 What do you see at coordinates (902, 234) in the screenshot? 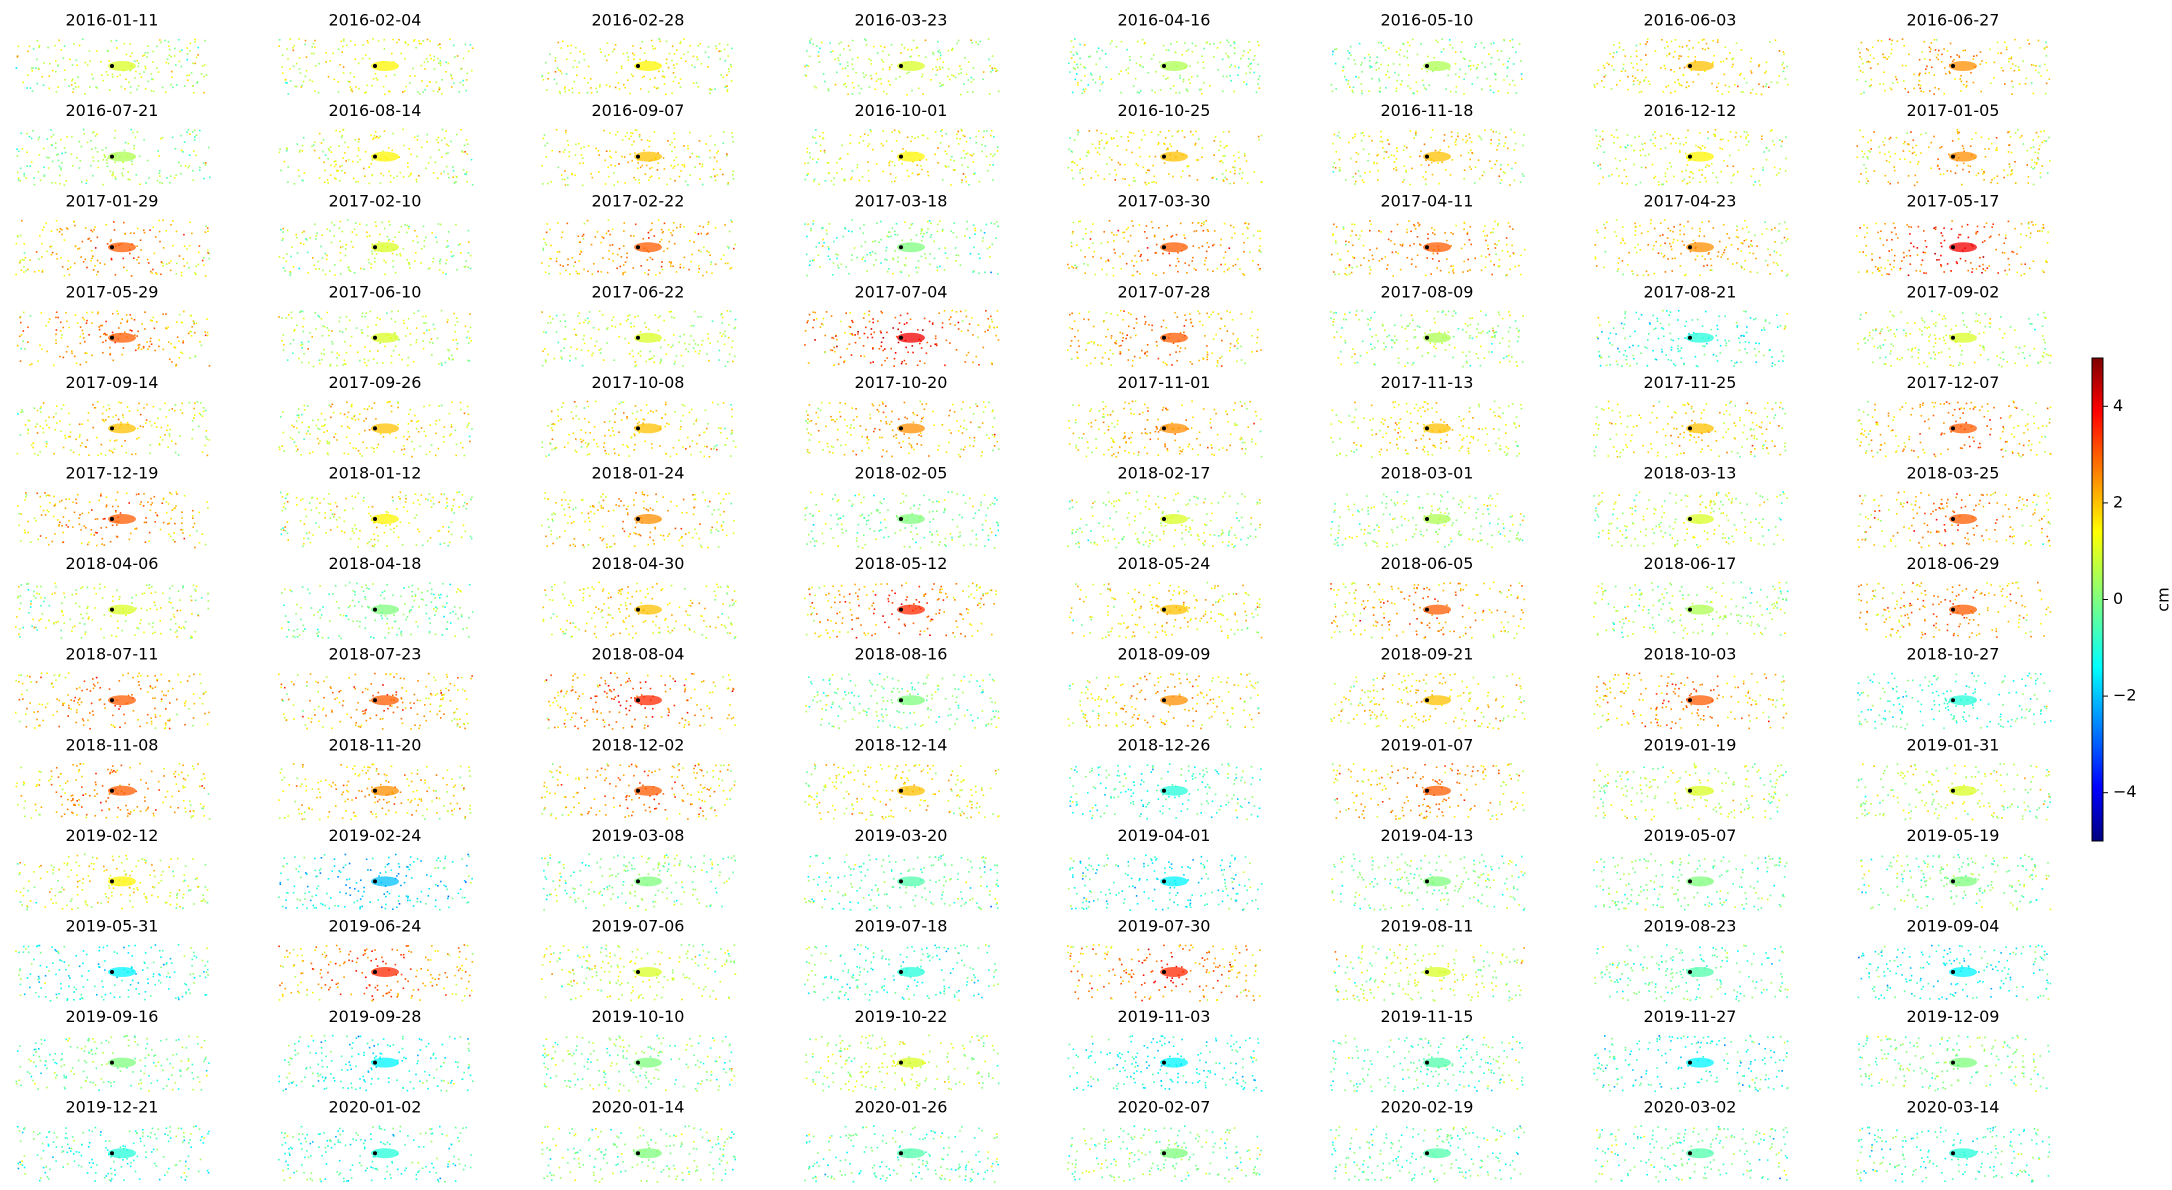
I see `panel: 2017-03-18` at bounding box center [902, 234].